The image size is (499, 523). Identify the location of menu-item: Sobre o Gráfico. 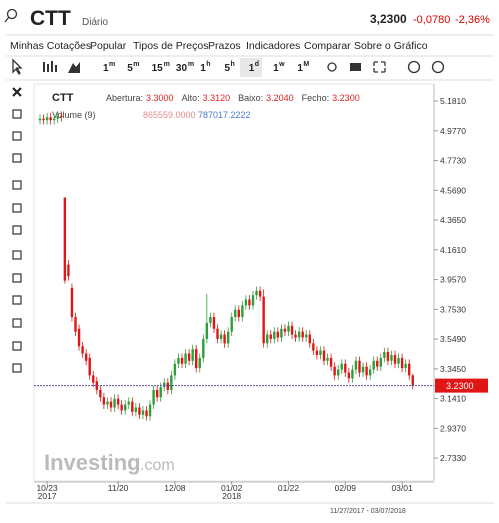
(391, 46).